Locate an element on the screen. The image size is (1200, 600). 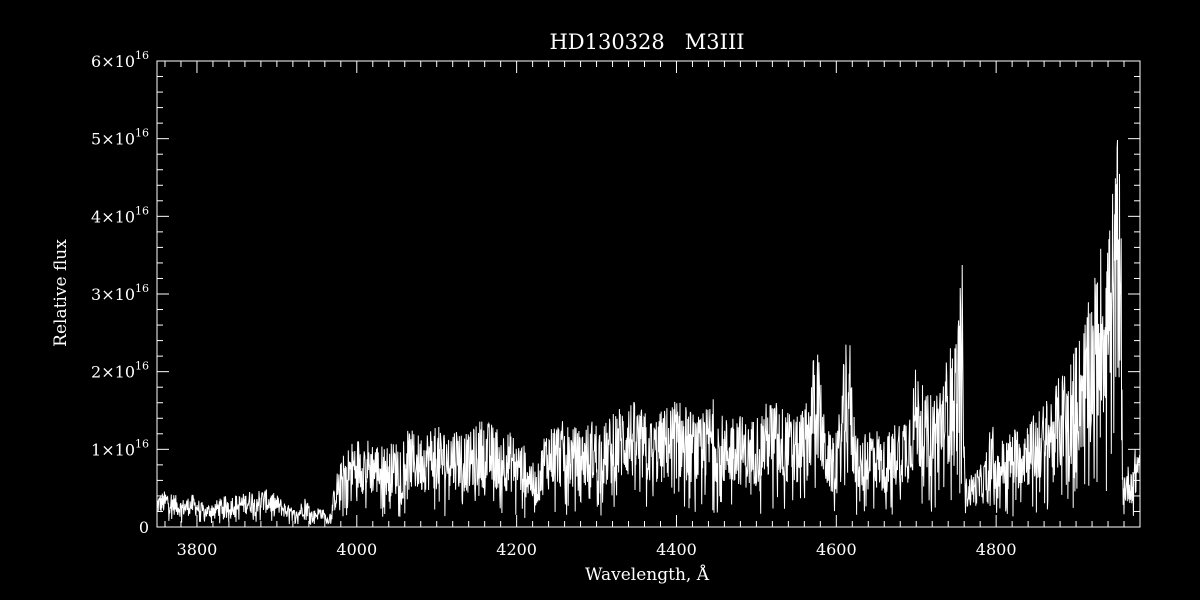
x-axis-label: Wavelength, Å is located at coordinates (647, 574).